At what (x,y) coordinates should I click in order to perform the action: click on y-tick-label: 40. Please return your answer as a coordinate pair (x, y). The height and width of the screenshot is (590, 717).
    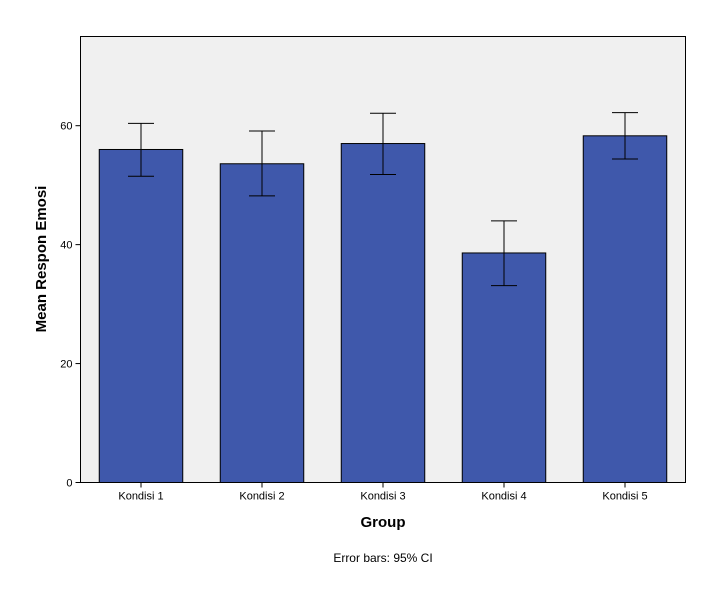
    Looking at the image, I should click on (66, 246).